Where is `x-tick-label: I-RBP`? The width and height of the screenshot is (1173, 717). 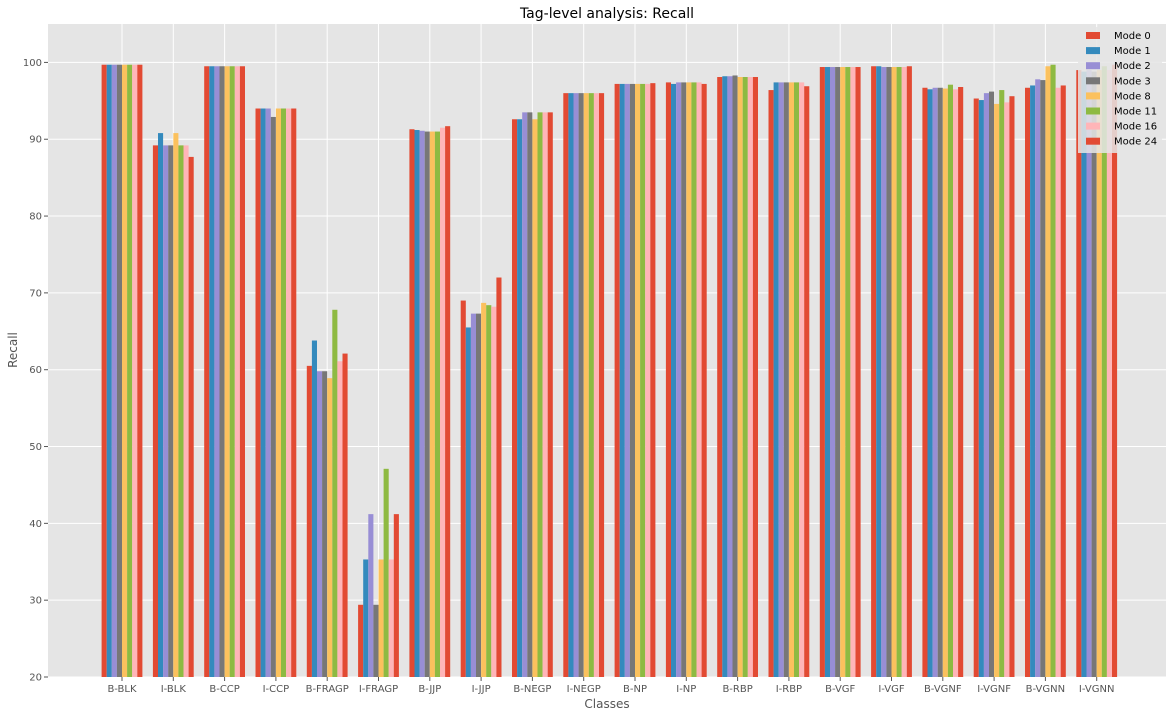
x-tick-label: I-RBP is located at coordinates (789, 689).